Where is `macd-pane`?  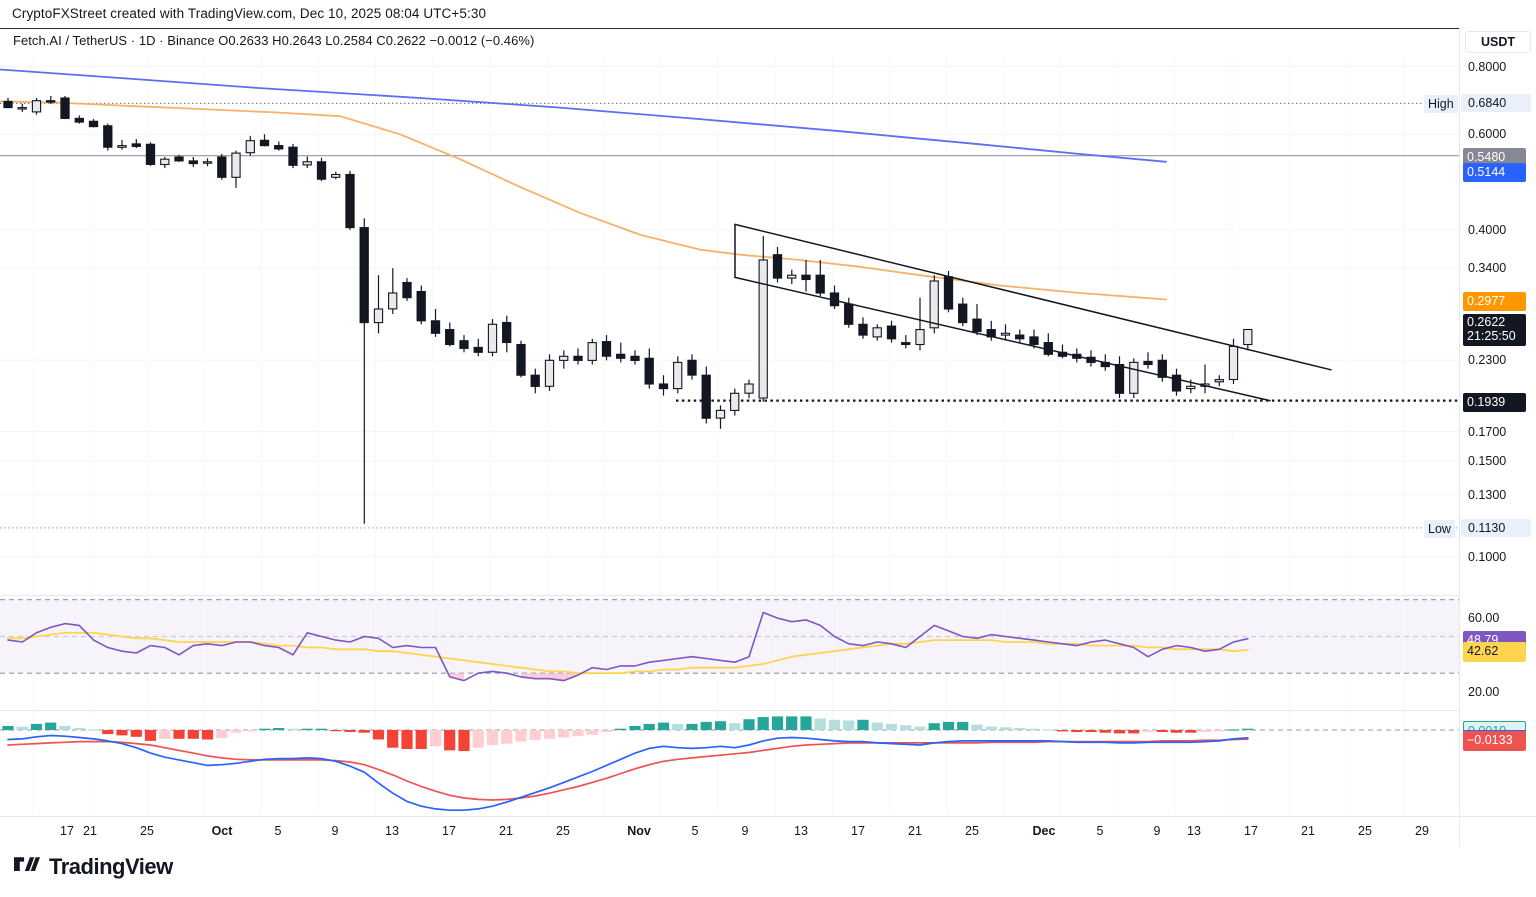
macd-pane is located at coordinates (729, 763).